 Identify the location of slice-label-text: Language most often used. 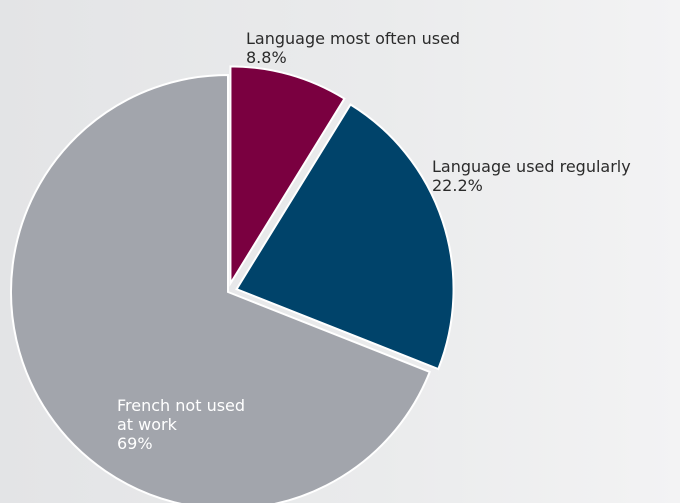
(353, 38).